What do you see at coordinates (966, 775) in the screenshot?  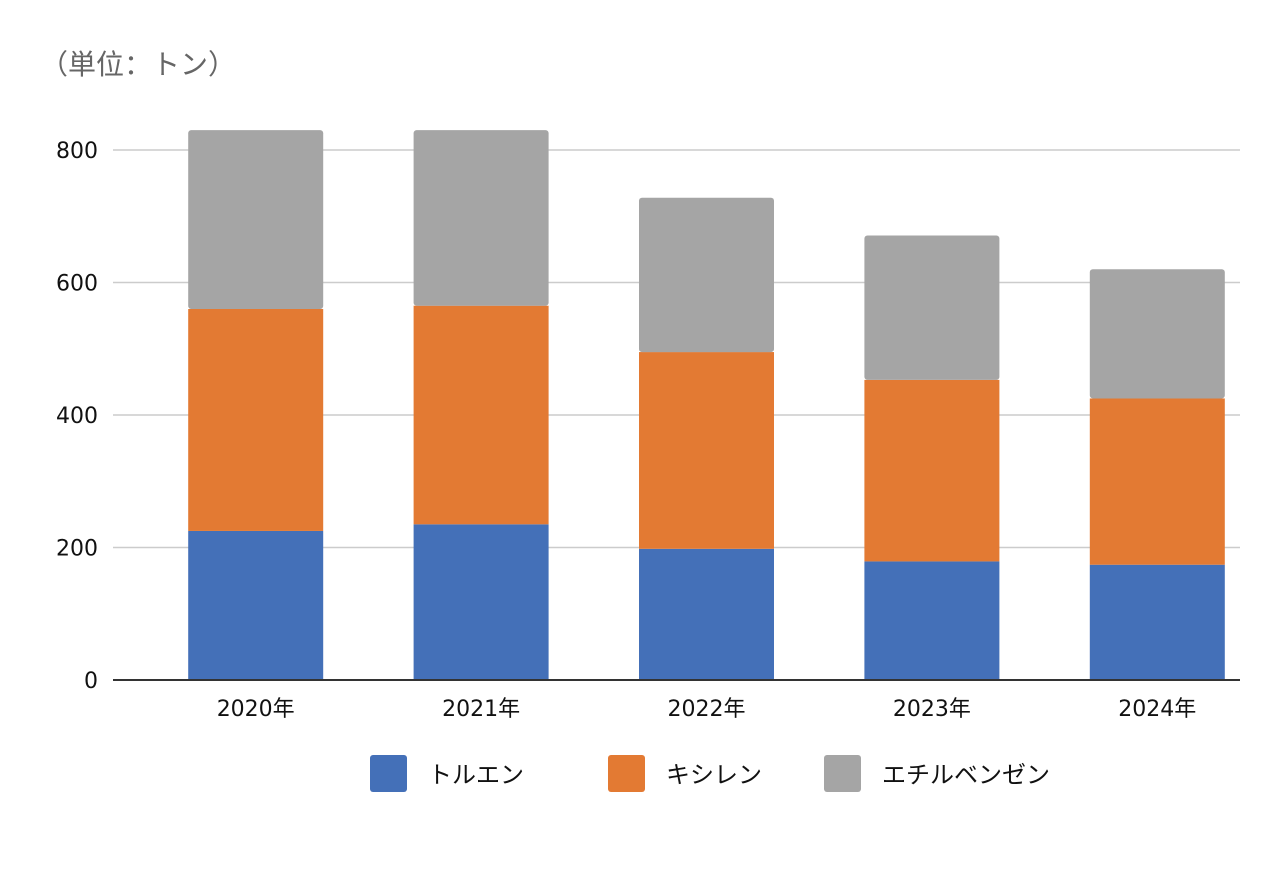 I see `legend-label: エチルベンゼン` at bounding box center [966, 775].